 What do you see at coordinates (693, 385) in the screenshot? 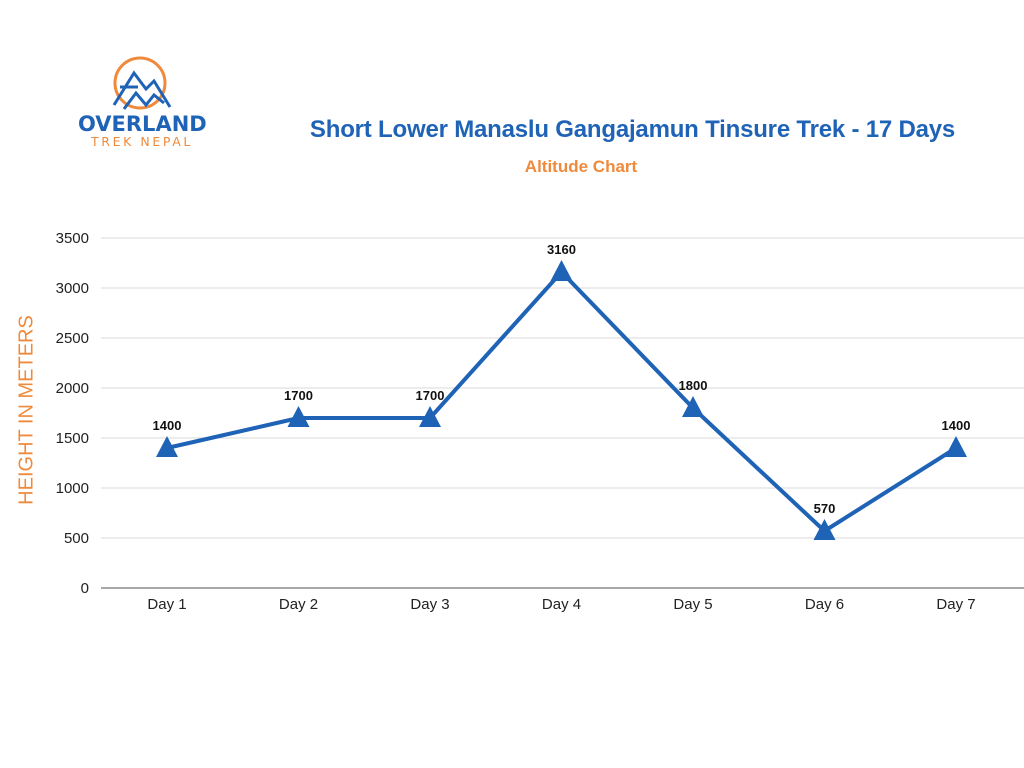
I see `data-label: 1800` at bounding box center [693, 385].